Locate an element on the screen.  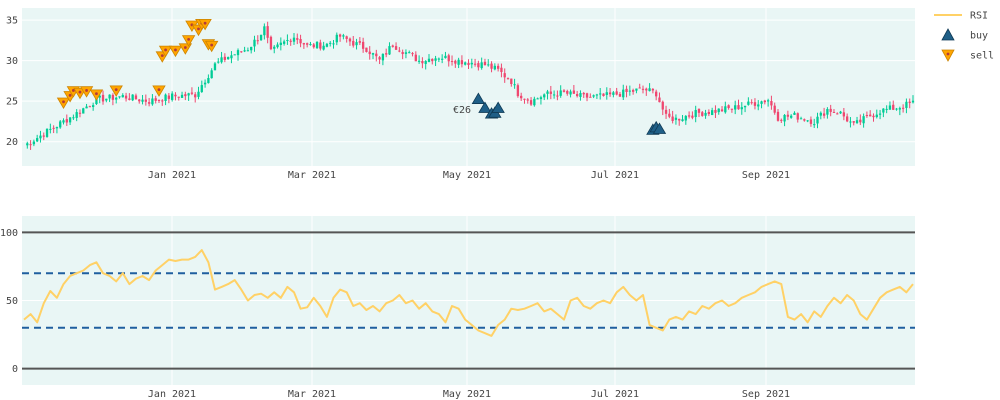
legend-label: sell is located at coordinates (982, 56).